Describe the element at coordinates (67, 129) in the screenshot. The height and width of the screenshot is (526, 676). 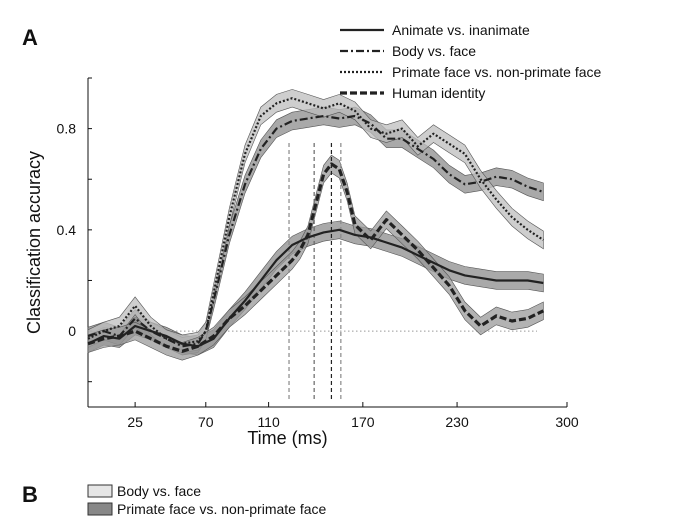
I see `y-tick-label: 0.8` at that location.